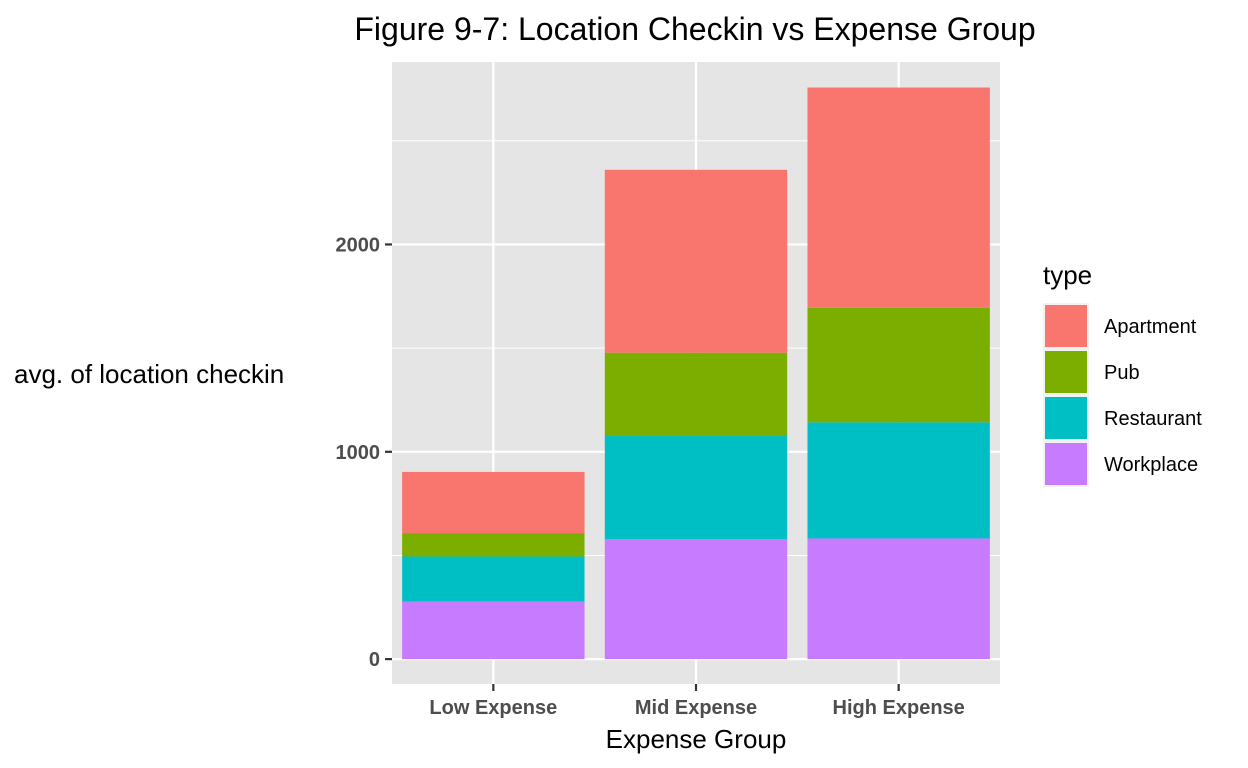  I want to click on legend-swatch-pub, so click(1066, 372).